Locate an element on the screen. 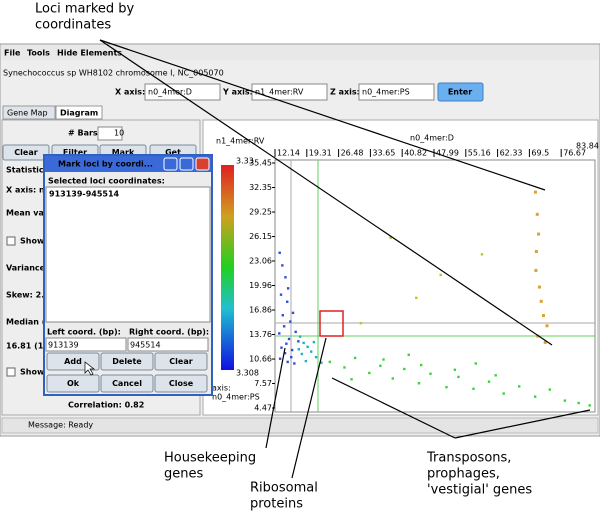 The height and width of the screenshot is (522, 600). status-bar is located at coordinates (300, 425).